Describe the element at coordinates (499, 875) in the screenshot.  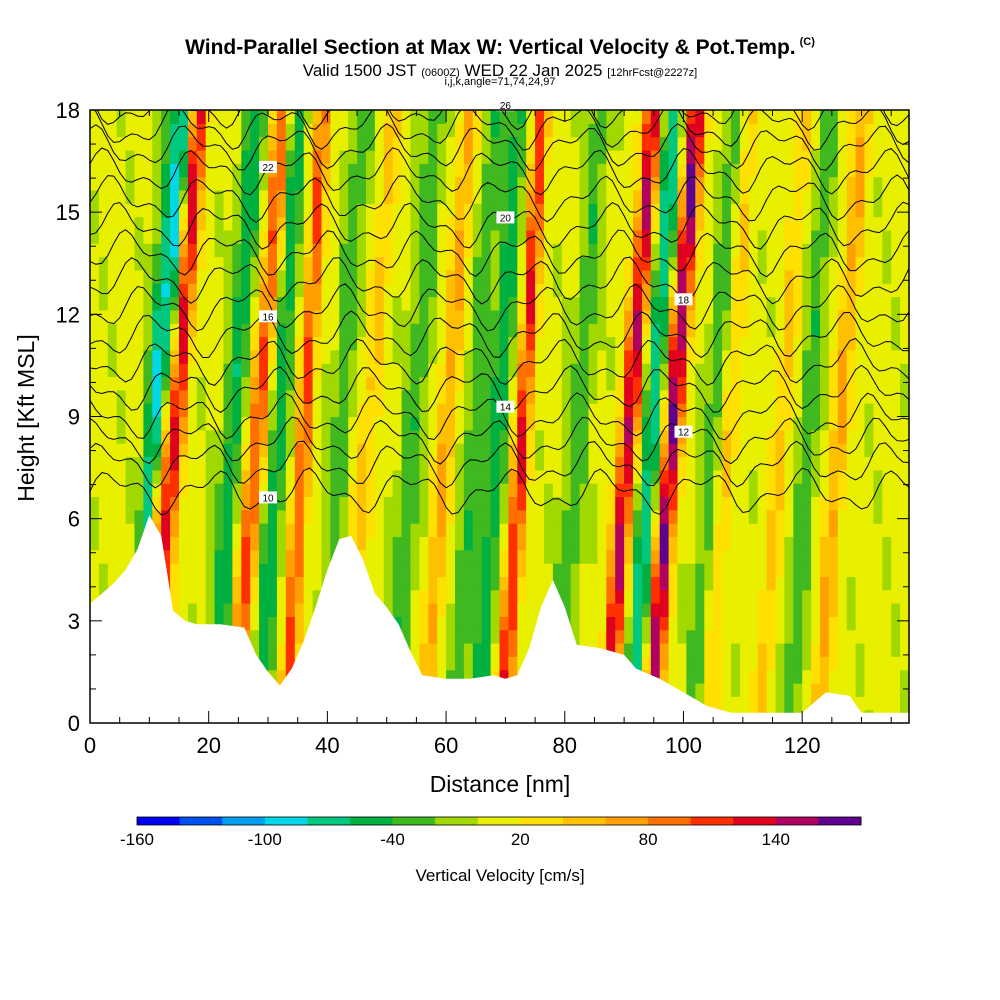
I see `colorbar-label: Vertical Velocity [cm/s]` at that location.